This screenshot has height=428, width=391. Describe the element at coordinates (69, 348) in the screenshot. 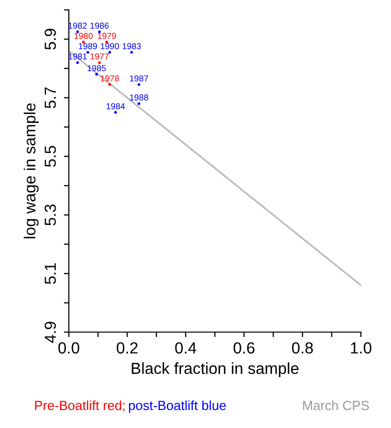

I see `x-tick-label: 0.0` at that location.